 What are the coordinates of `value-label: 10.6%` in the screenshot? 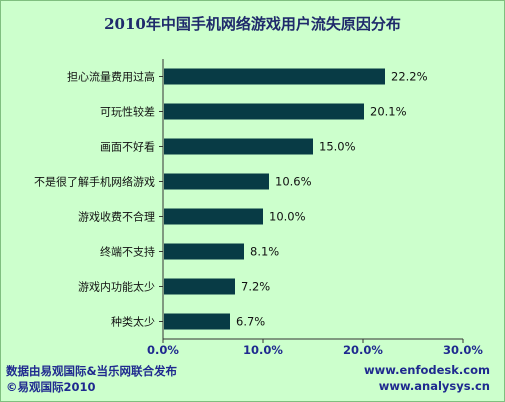 It's located at (293, 182).